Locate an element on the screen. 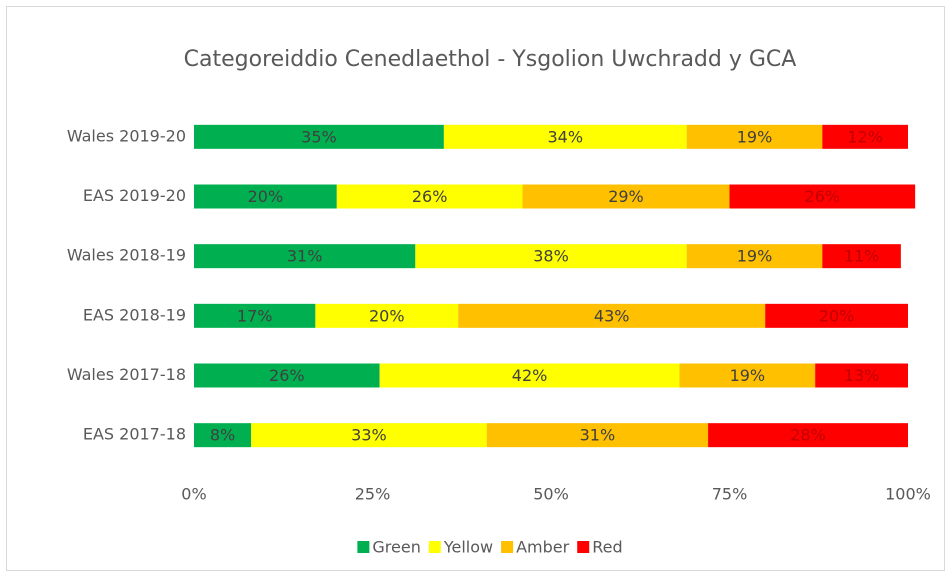 Image resolution: width=952 pixels, height=577 pixels. data-label: 34% is located at coordinates (565, 136).